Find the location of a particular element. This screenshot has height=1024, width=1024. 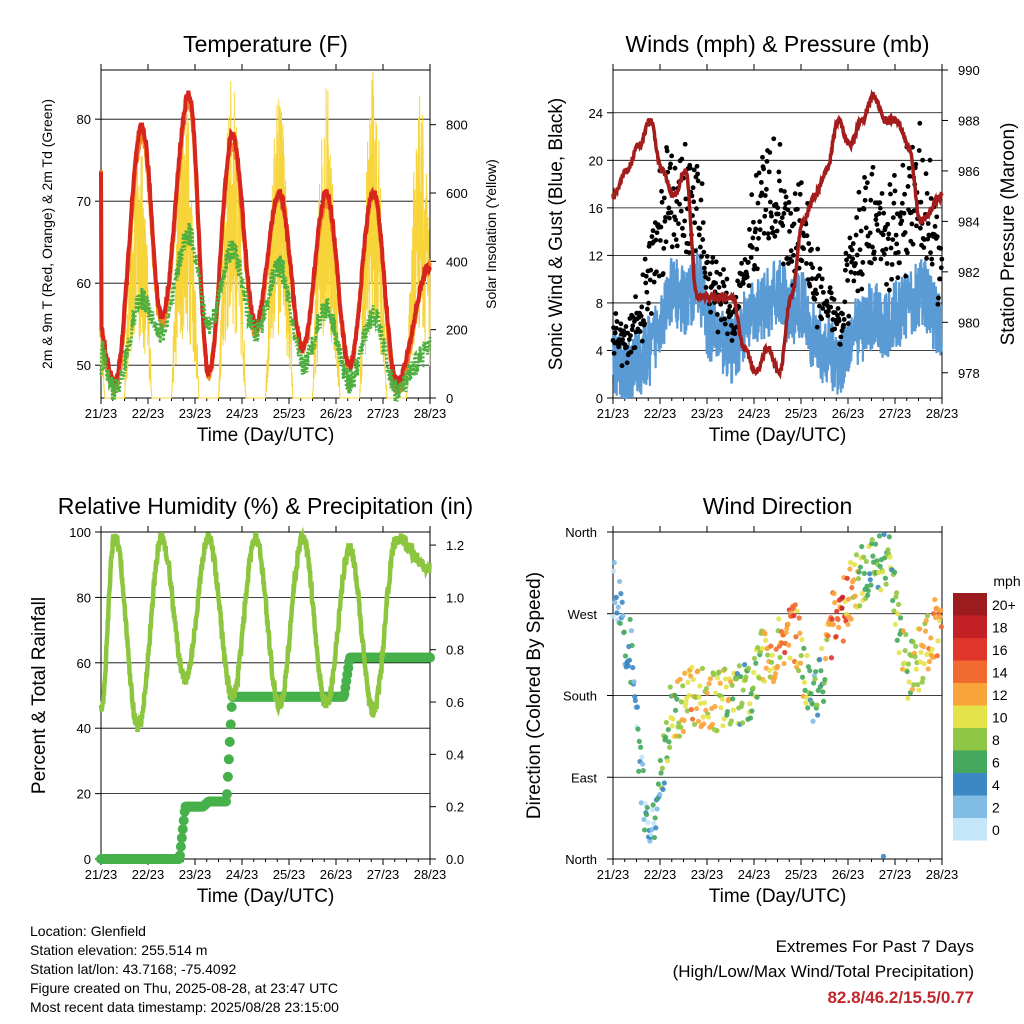

dir-ytick-label: West is located at coordinates (583, 614).